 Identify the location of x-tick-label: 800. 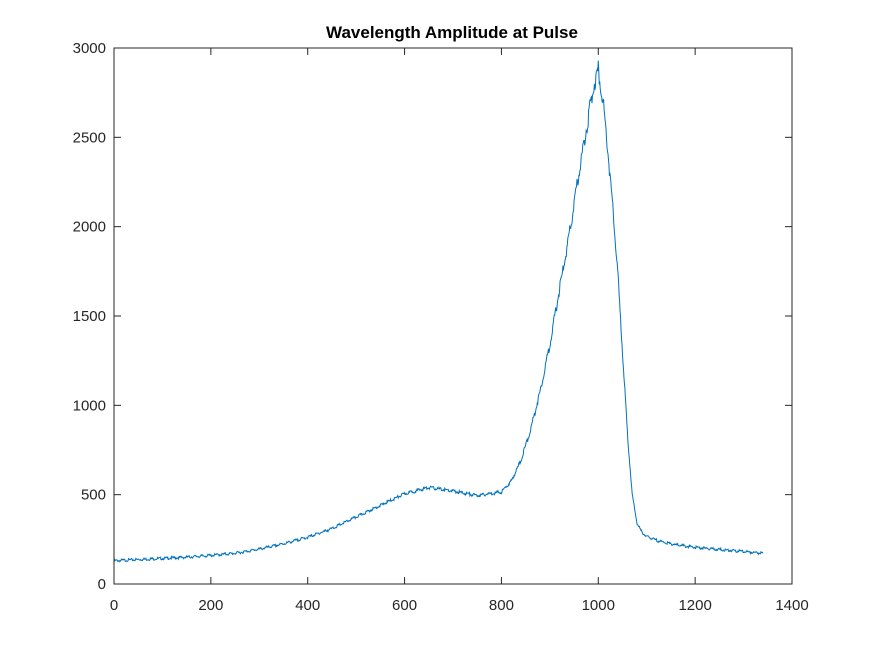
(501, 605).